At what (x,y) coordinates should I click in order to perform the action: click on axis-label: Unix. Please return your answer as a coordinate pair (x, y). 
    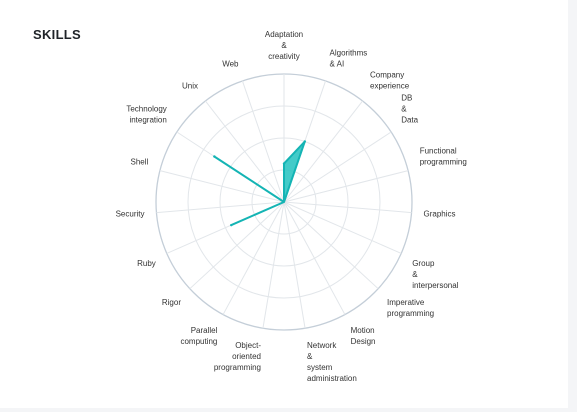
    Looking at the image, I should click on (190, 86).